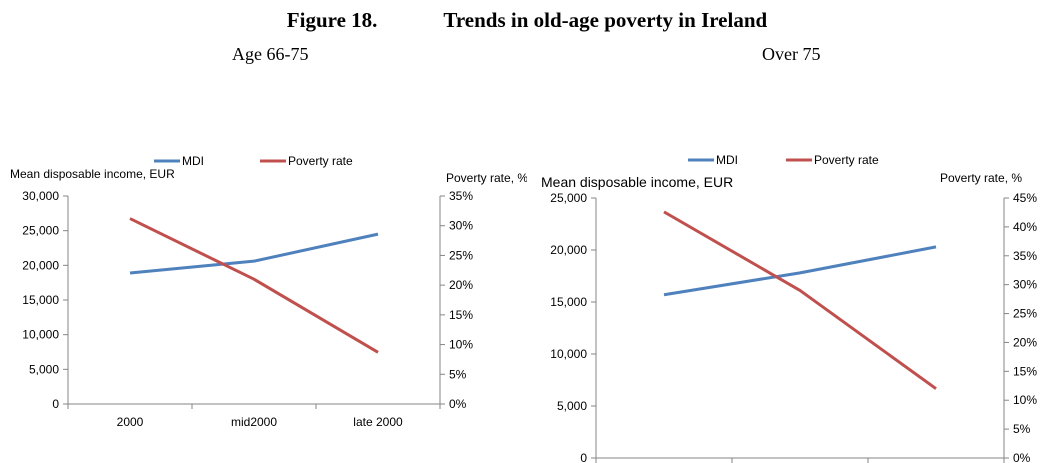 The width and height of the screenshot is (1054, 463). Describe the element at coordinates (40, 196) in the screenshot. I see `left-tick-label: 30,000` at that location.